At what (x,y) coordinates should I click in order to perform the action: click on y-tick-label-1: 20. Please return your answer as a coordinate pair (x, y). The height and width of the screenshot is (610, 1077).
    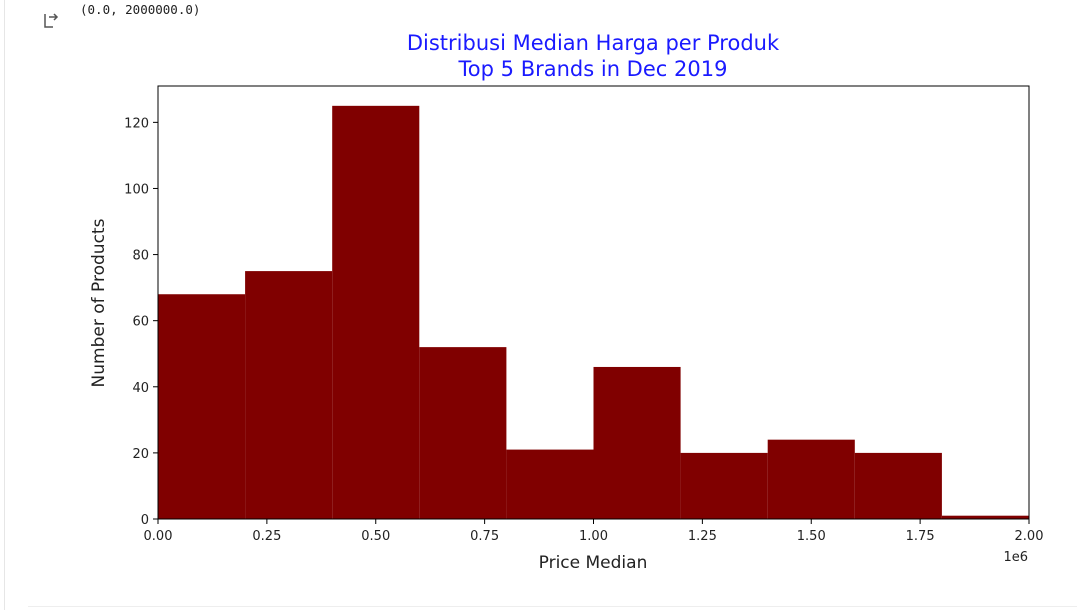
    Looking at the image, I should click on (140, 454).